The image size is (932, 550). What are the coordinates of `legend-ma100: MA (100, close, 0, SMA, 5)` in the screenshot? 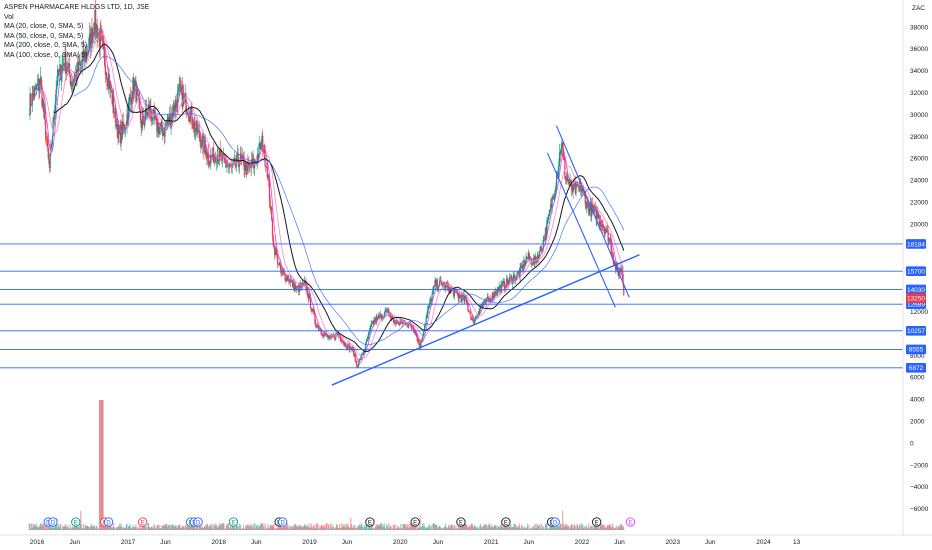 It's located at (46, 55).